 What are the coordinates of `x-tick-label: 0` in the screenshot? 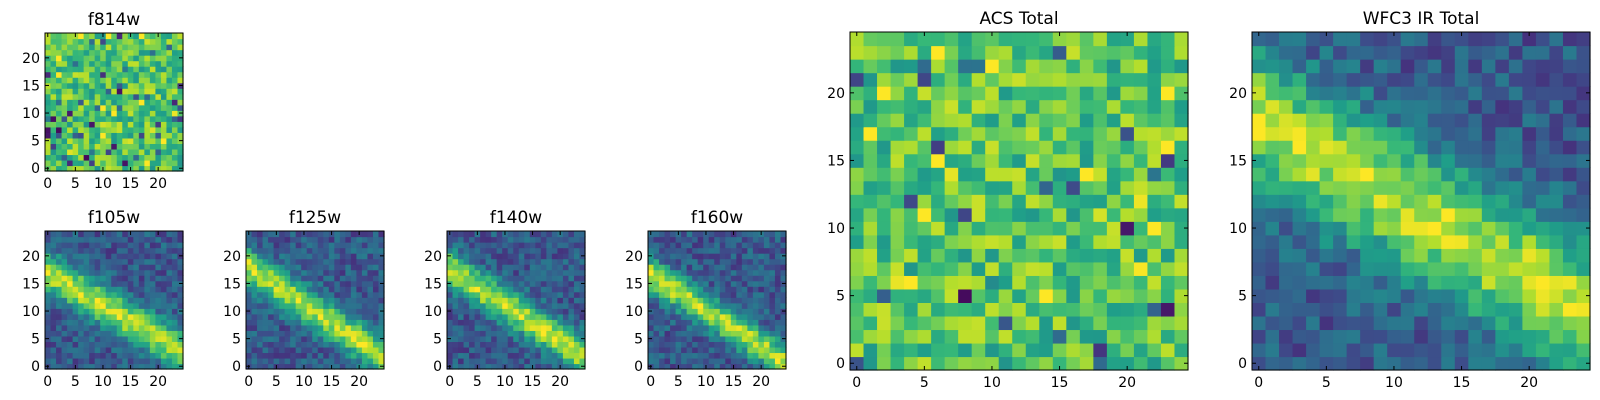 It's located at (449, 382).